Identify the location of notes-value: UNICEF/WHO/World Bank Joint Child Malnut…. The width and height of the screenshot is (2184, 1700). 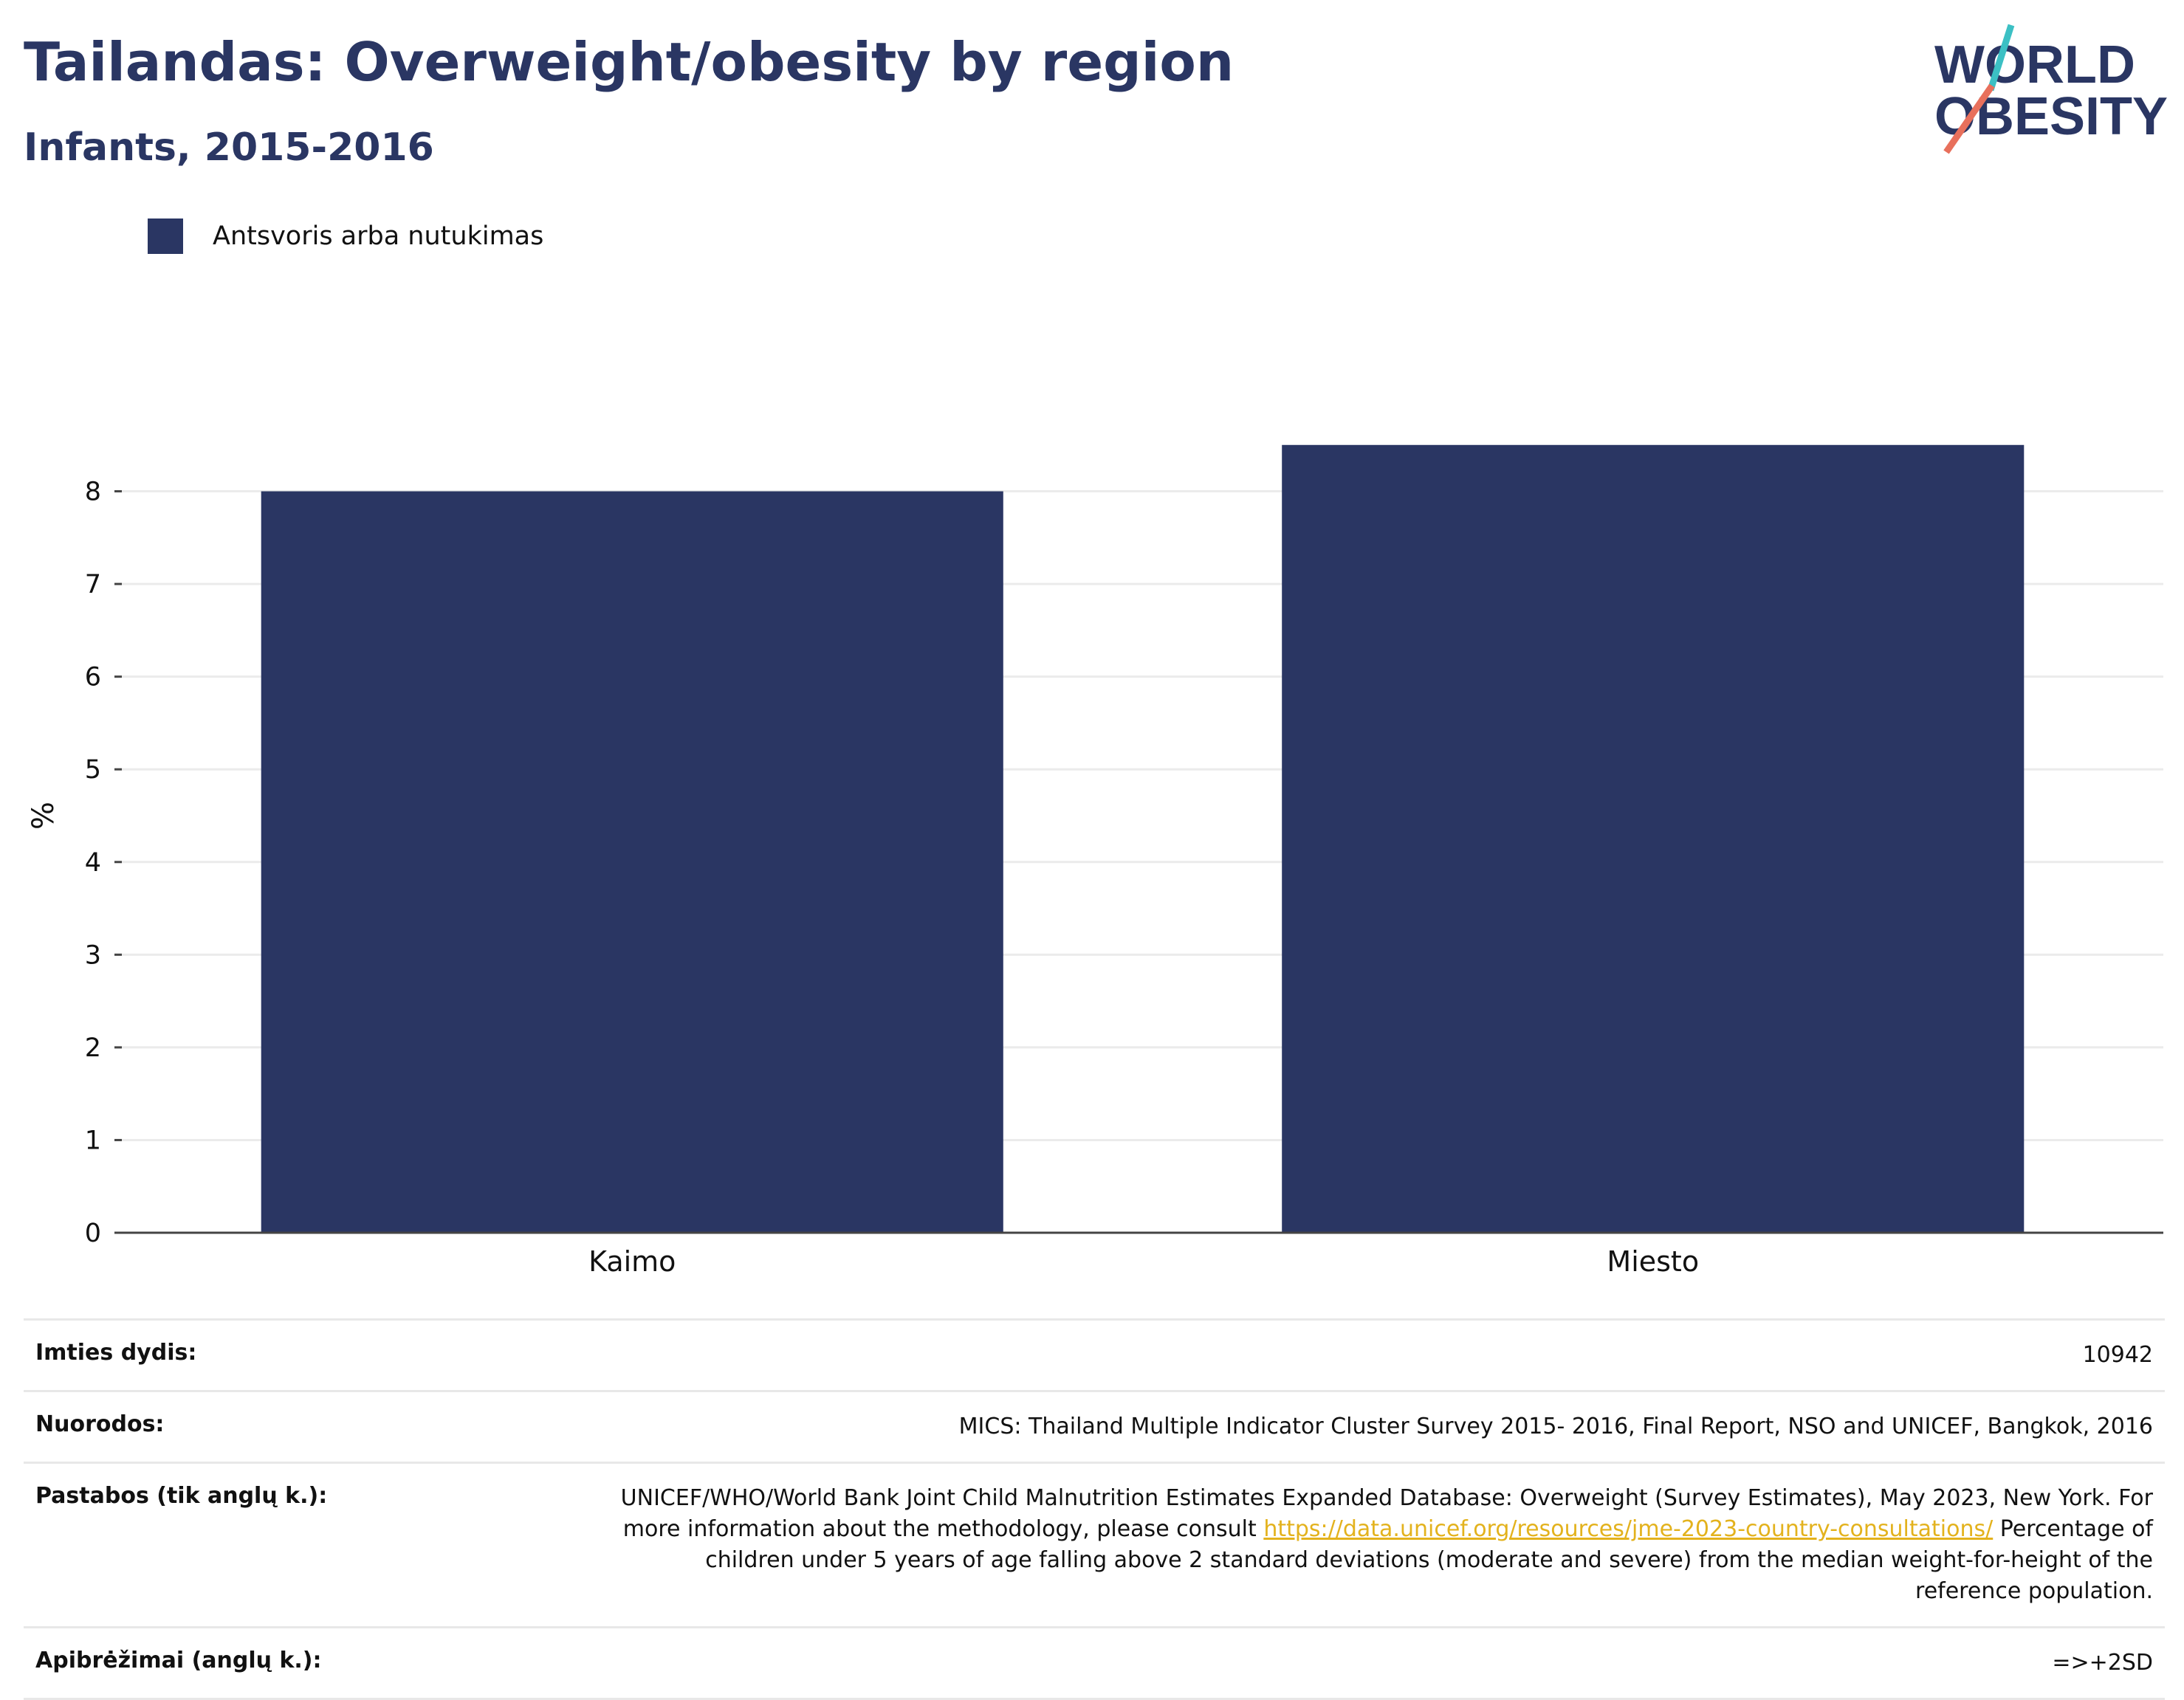
(1385, 1545).